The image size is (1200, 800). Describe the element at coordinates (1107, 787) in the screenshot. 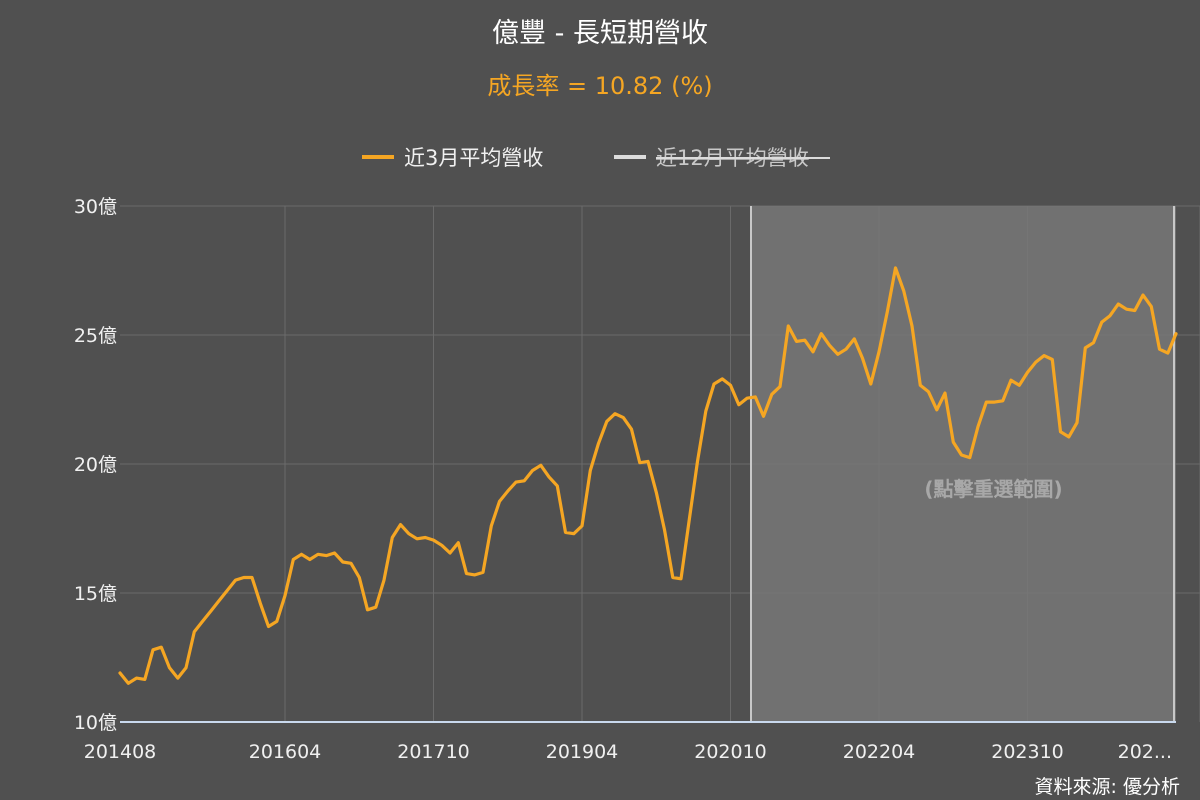

I see `source-footer: 資料來源: 優分析` at that location.